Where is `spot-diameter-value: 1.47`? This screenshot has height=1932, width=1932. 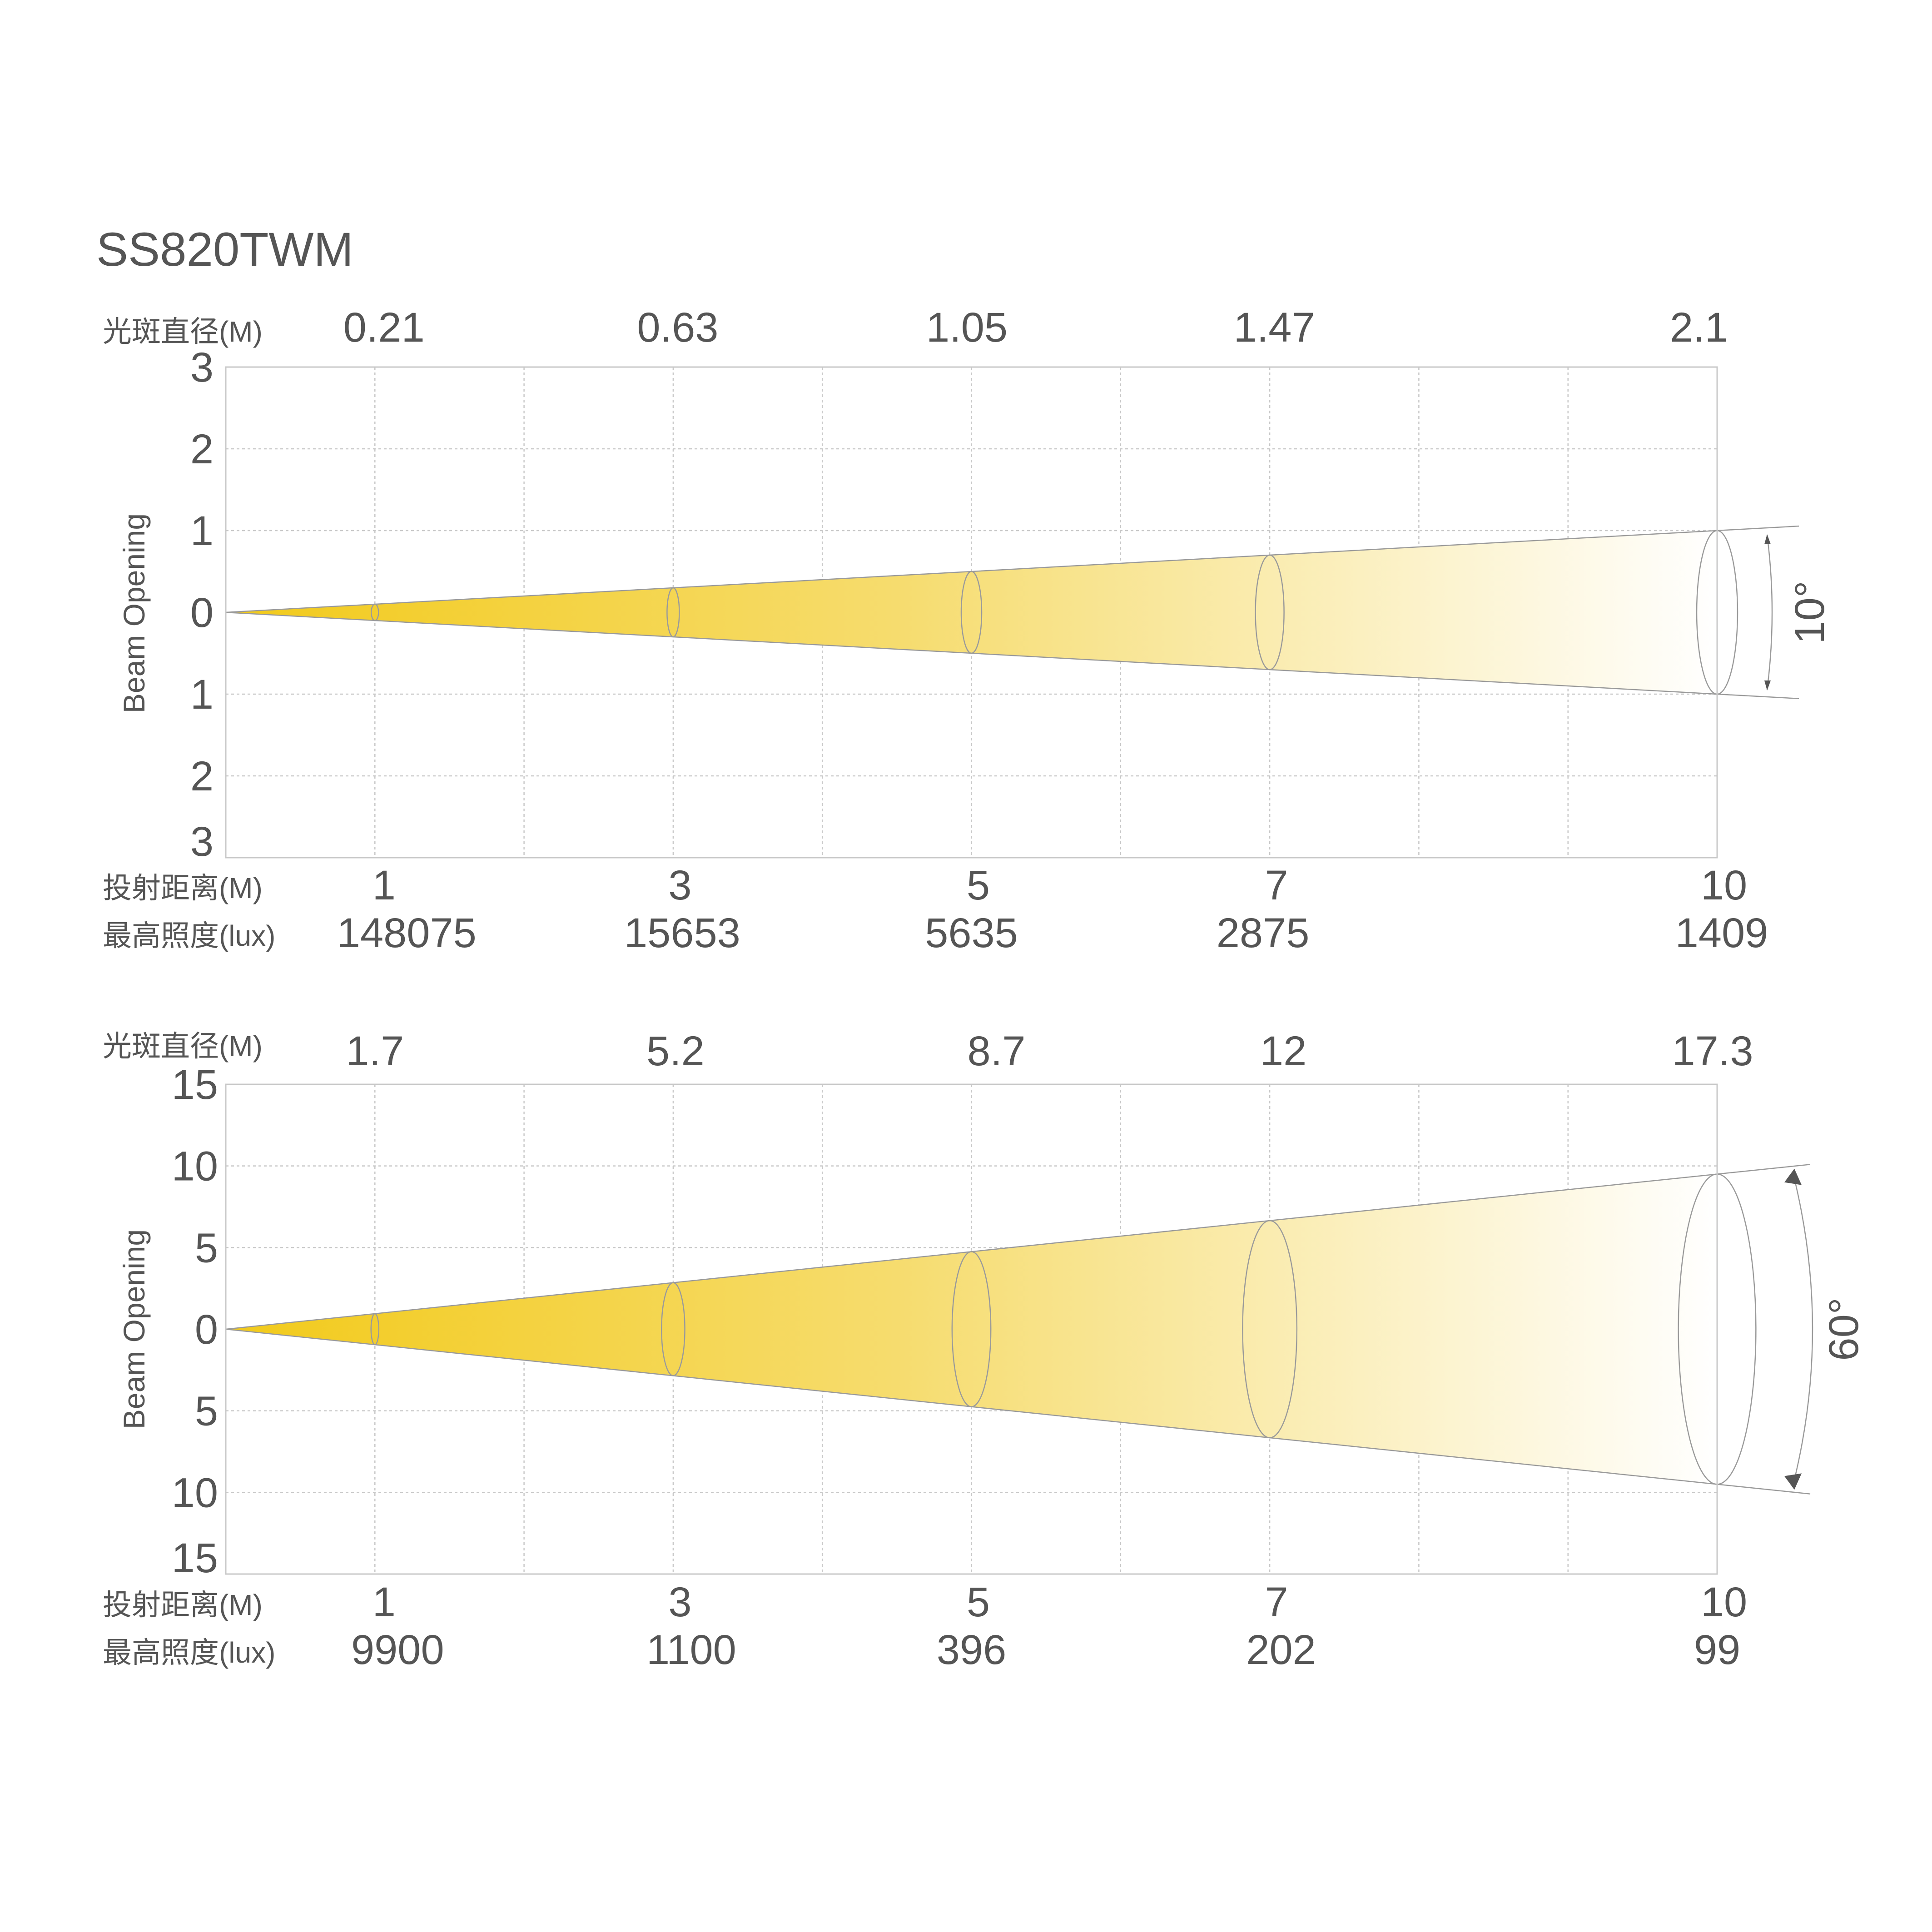 spot-diameter-value: 1.47 is located at coordinates (1274, 327).